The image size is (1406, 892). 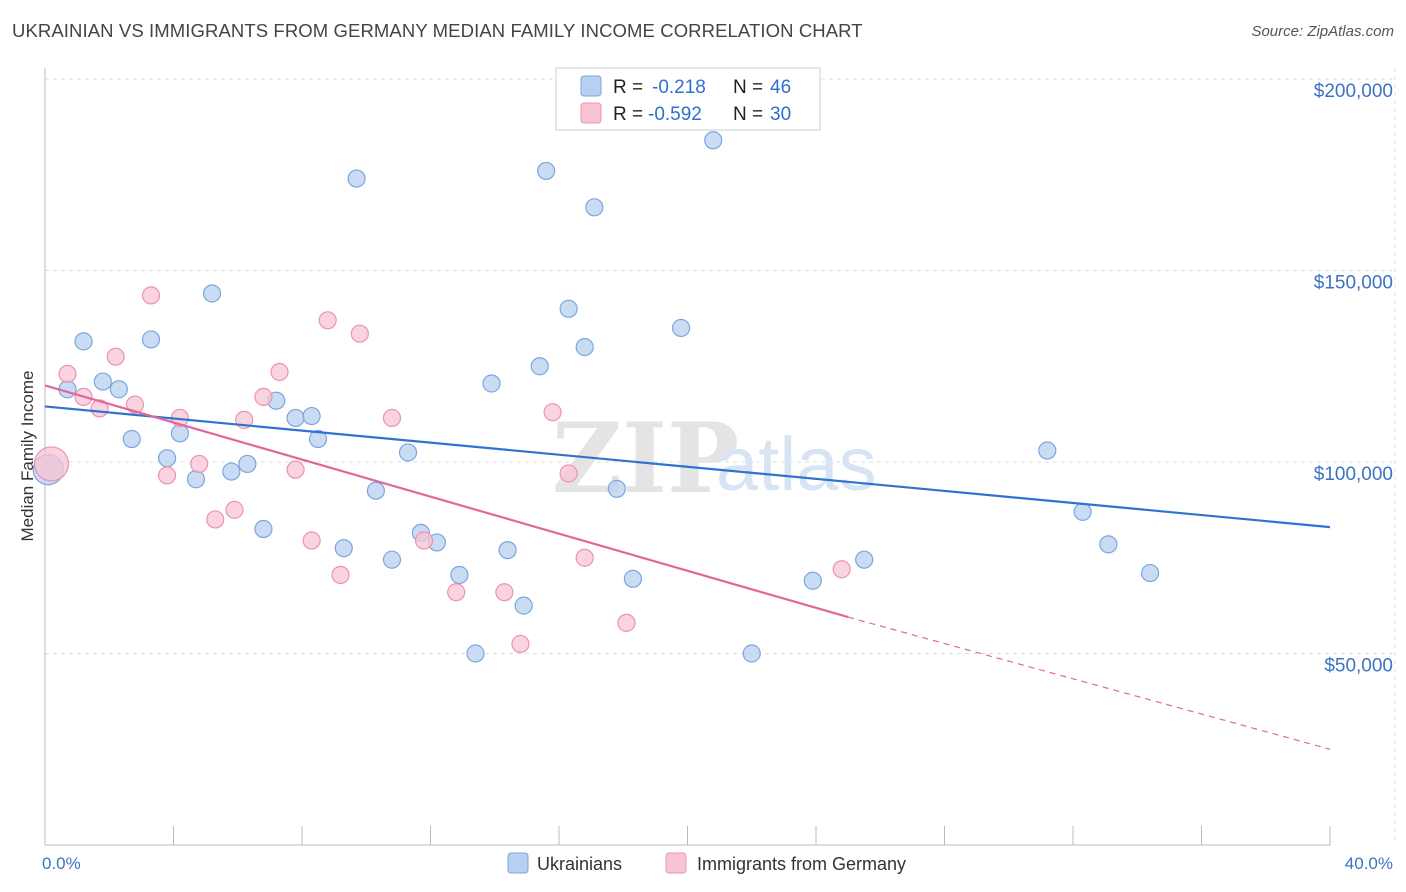 I want to click on y-axis-label: Median Family Income, so click(x=27, y=455).